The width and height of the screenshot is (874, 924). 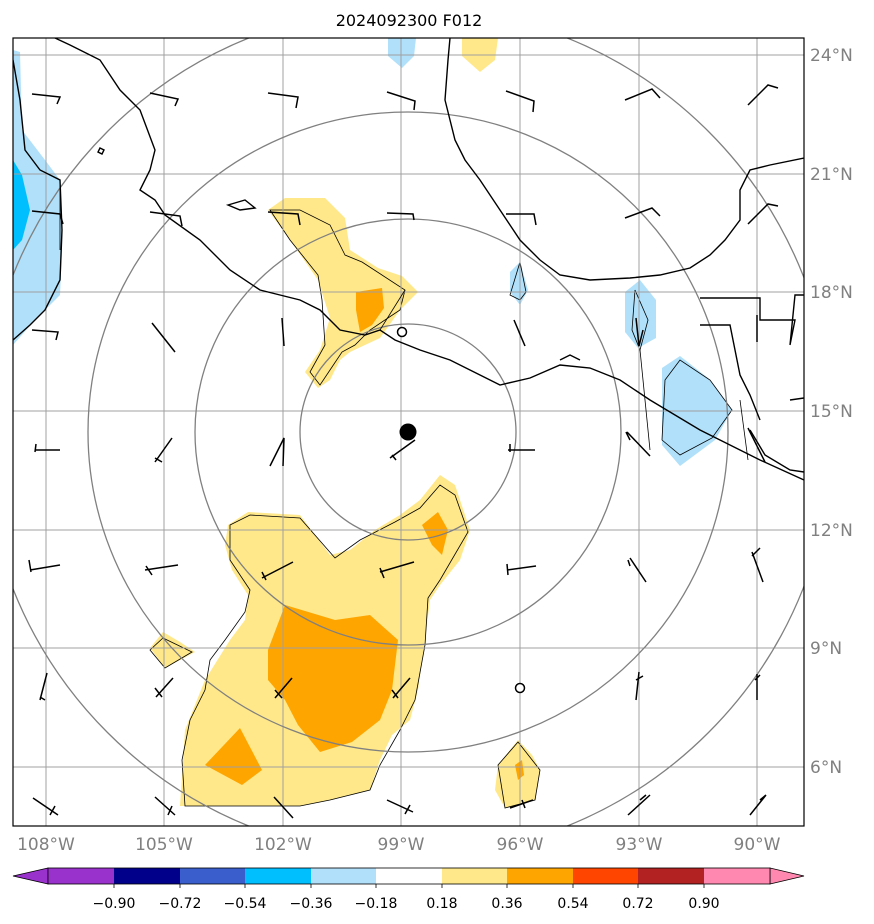 What do you see at coordinates (826, 649) in the screenshot?
I see `lat-tick-label: 9°N` at bounding box center [826, 649].